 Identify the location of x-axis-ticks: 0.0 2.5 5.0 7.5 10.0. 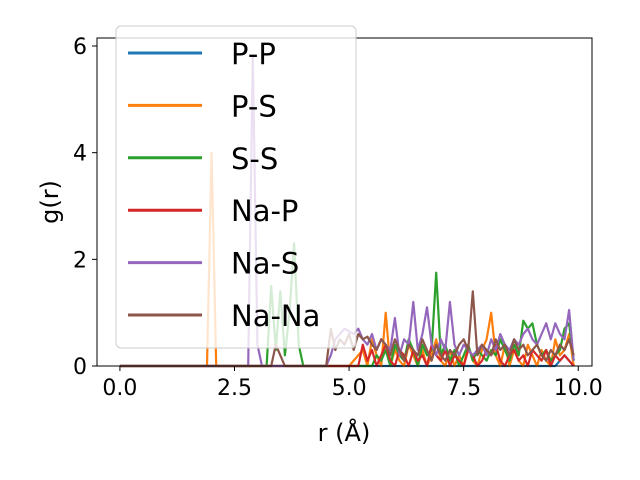
(352, 383).